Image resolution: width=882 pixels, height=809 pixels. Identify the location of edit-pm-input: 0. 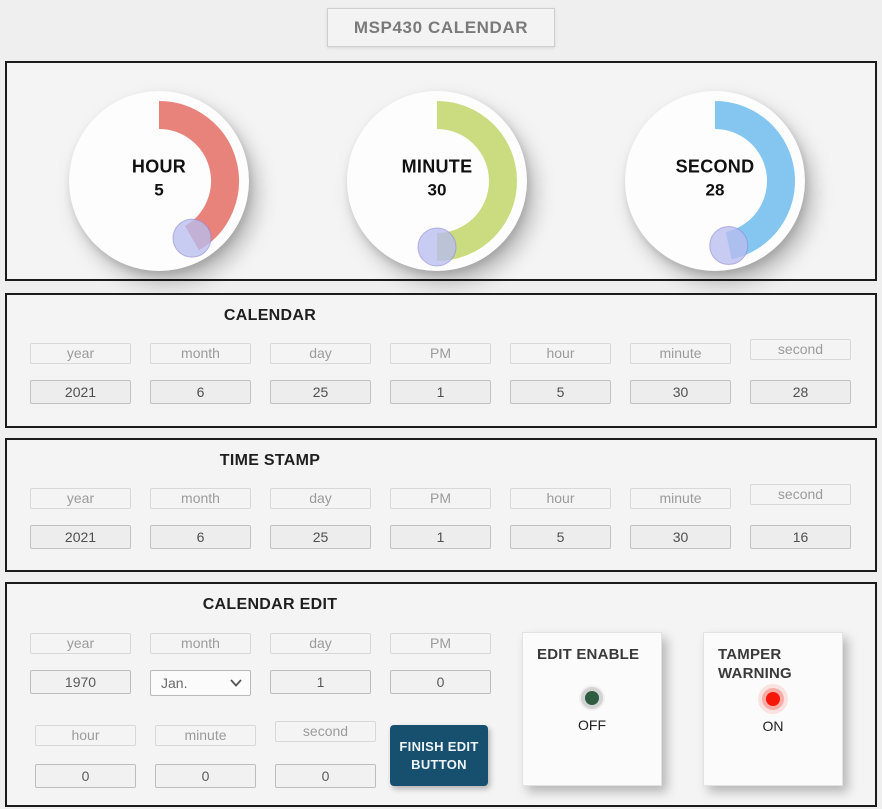
(440, 682).